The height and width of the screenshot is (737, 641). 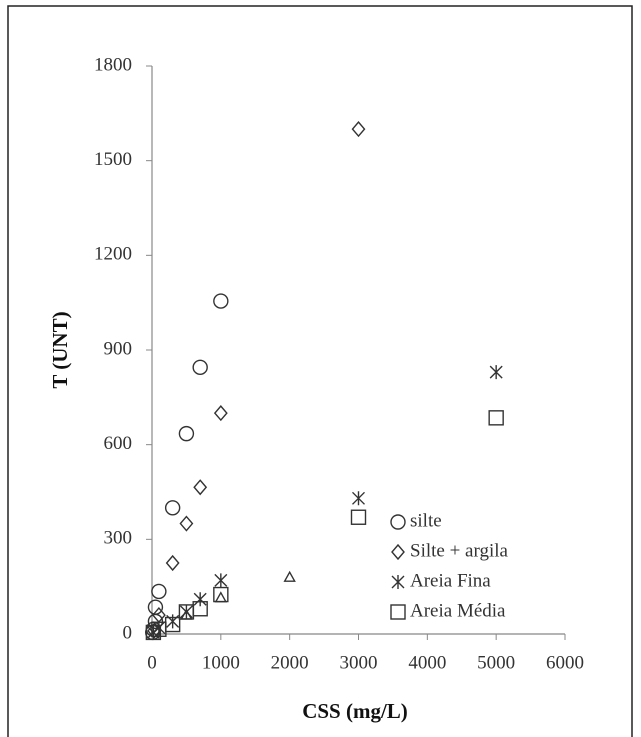 What do you see at coordinates (221, 662) in the screenshot?
I see `x-tick-label: 1000` at bounding box center [221, 662].